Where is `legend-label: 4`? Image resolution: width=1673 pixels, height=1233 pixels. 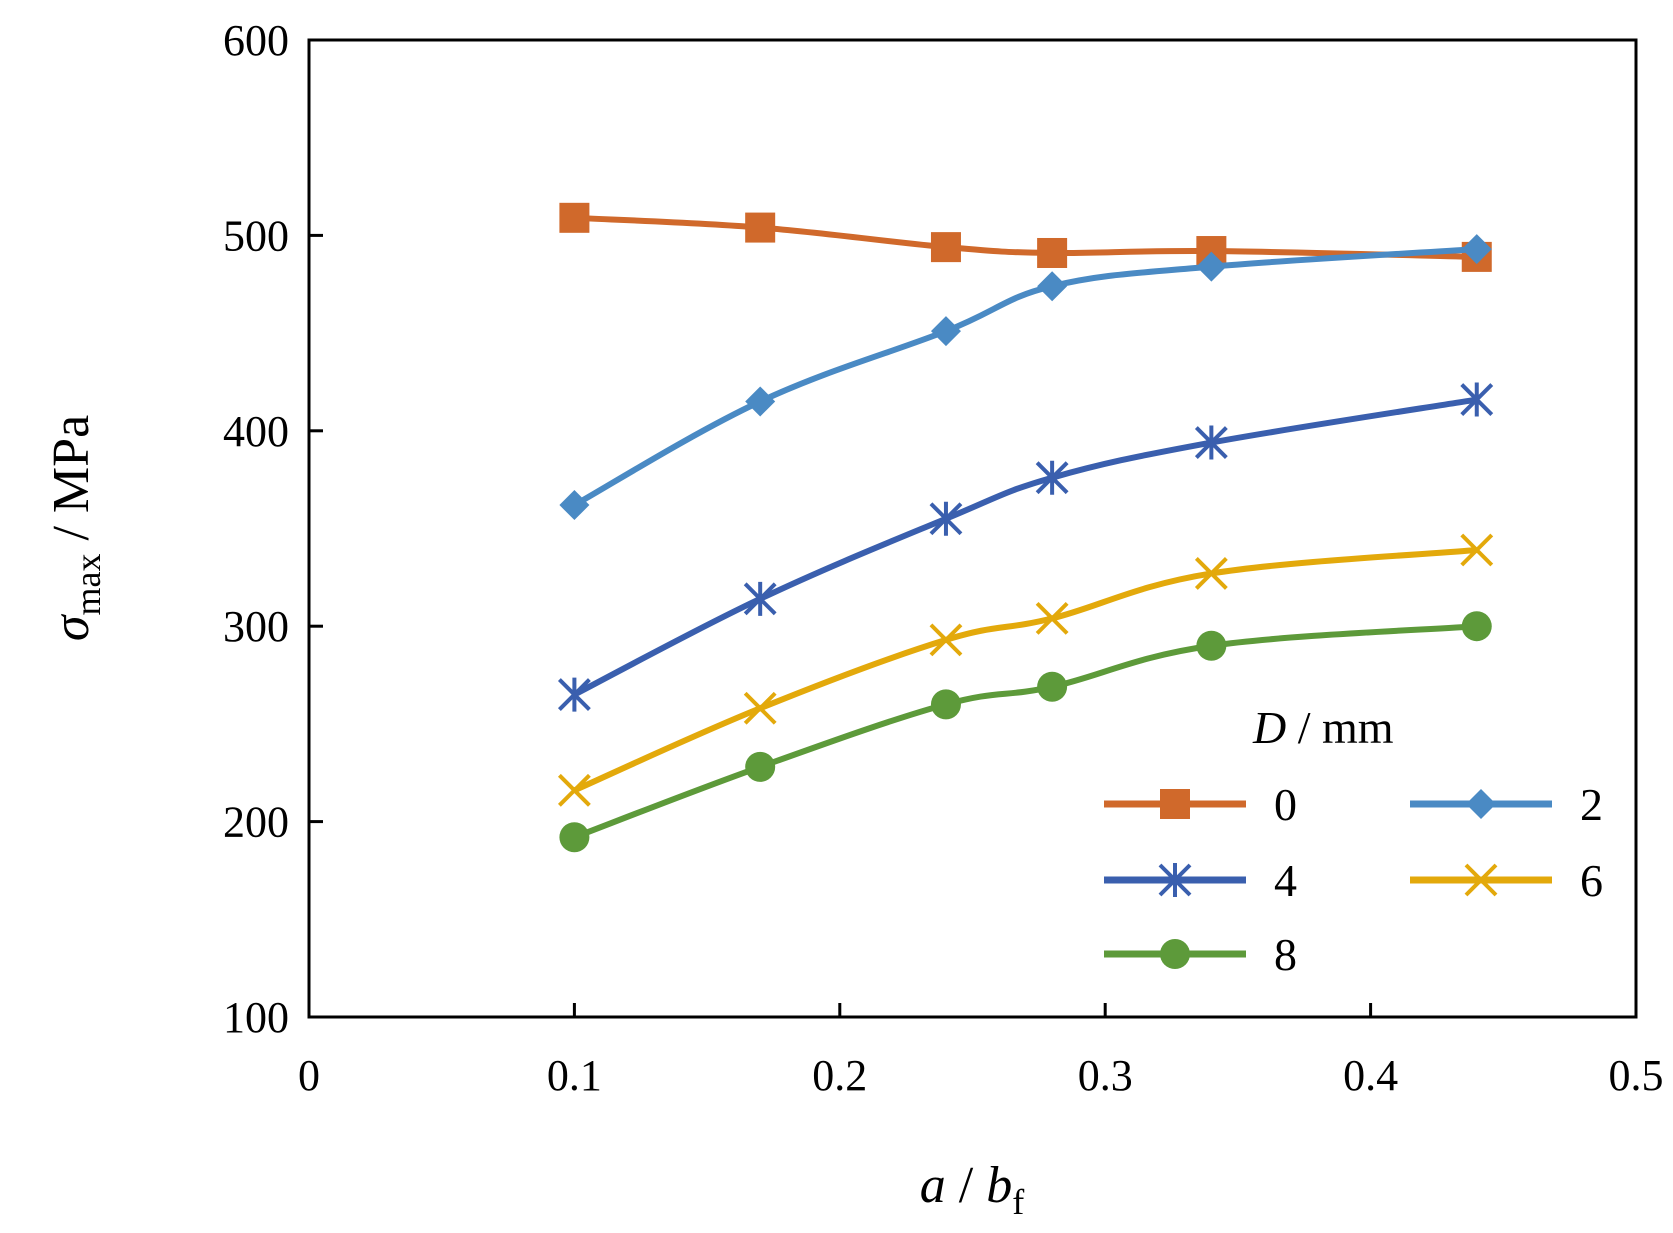 legend-label: 4 is located at coordinates (1285, 880).